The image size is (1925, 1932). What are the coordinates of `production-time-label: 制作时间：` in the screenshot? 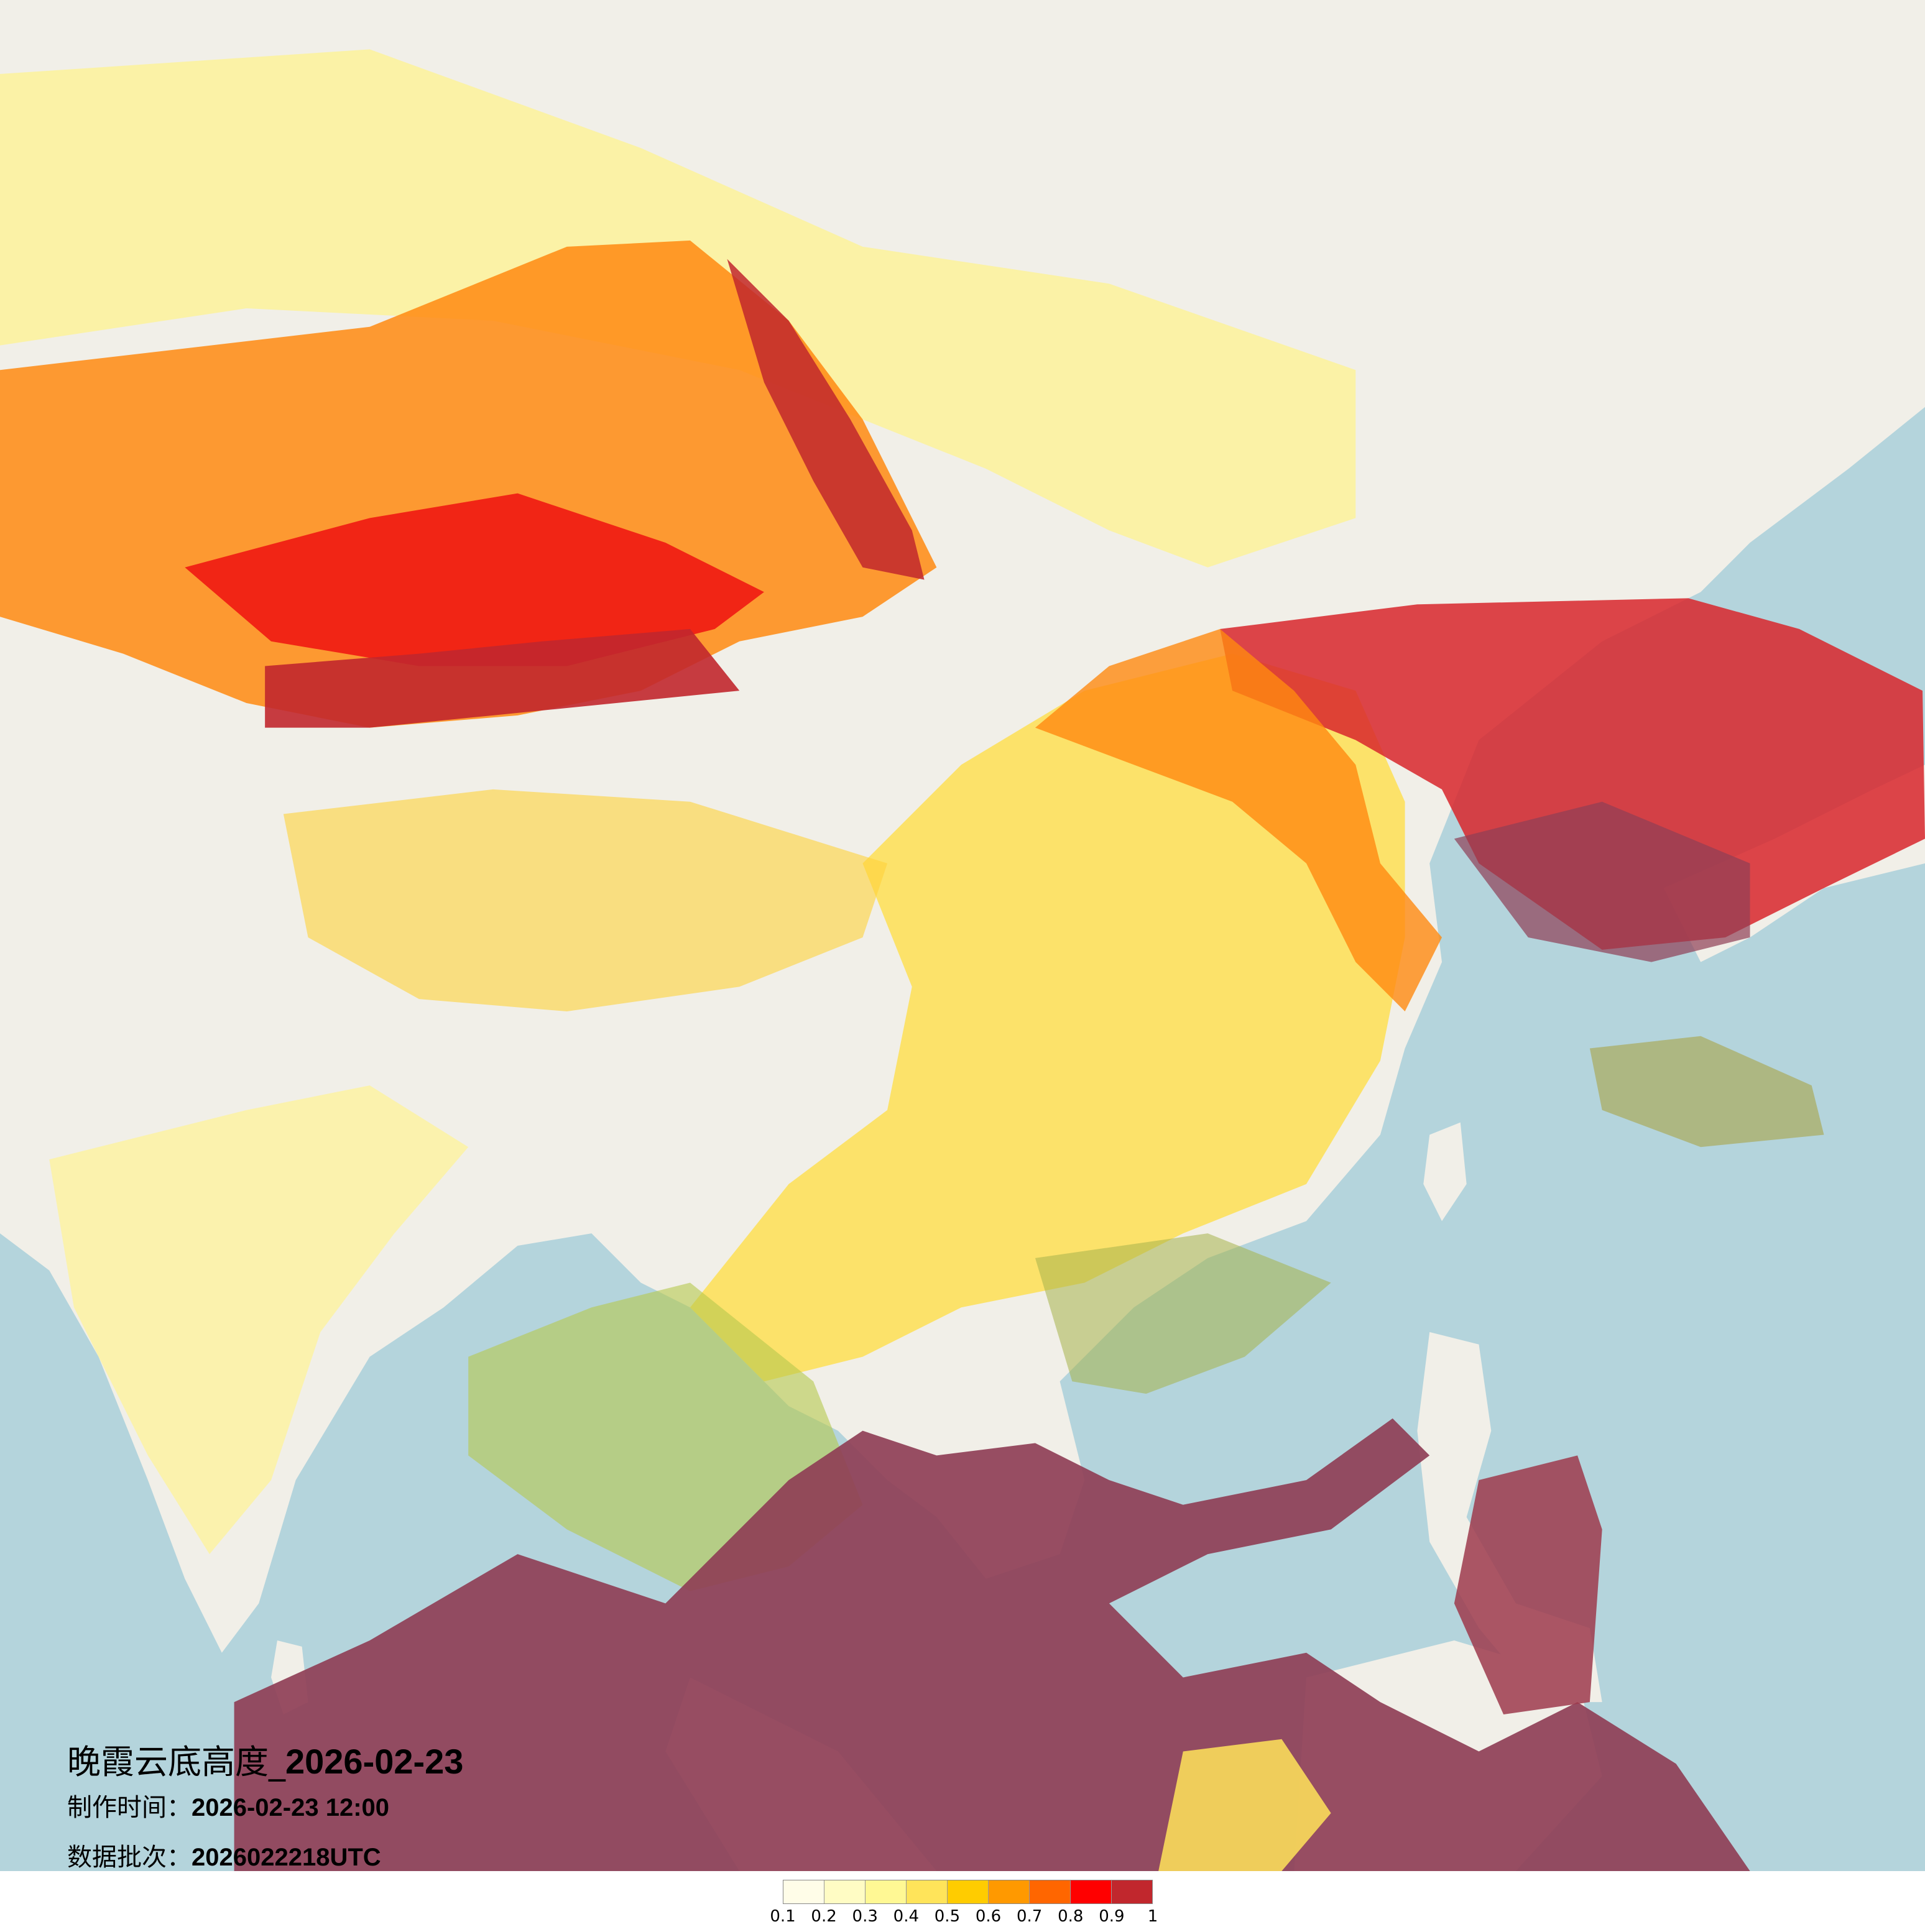 It's located at (129, 1807).